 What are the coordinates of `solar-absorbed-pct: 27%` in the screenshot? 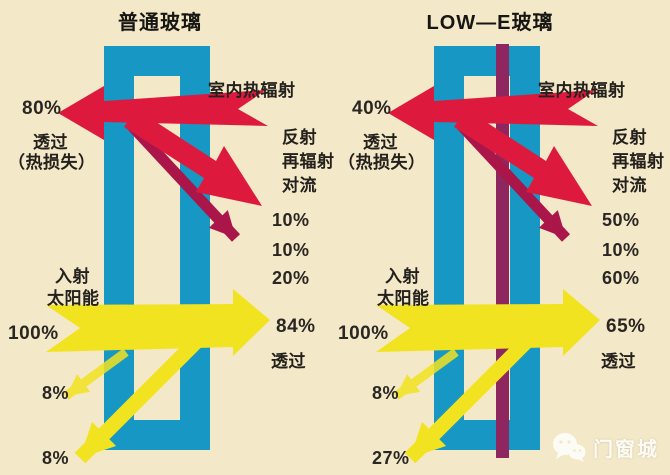 It's located at (391, 458).